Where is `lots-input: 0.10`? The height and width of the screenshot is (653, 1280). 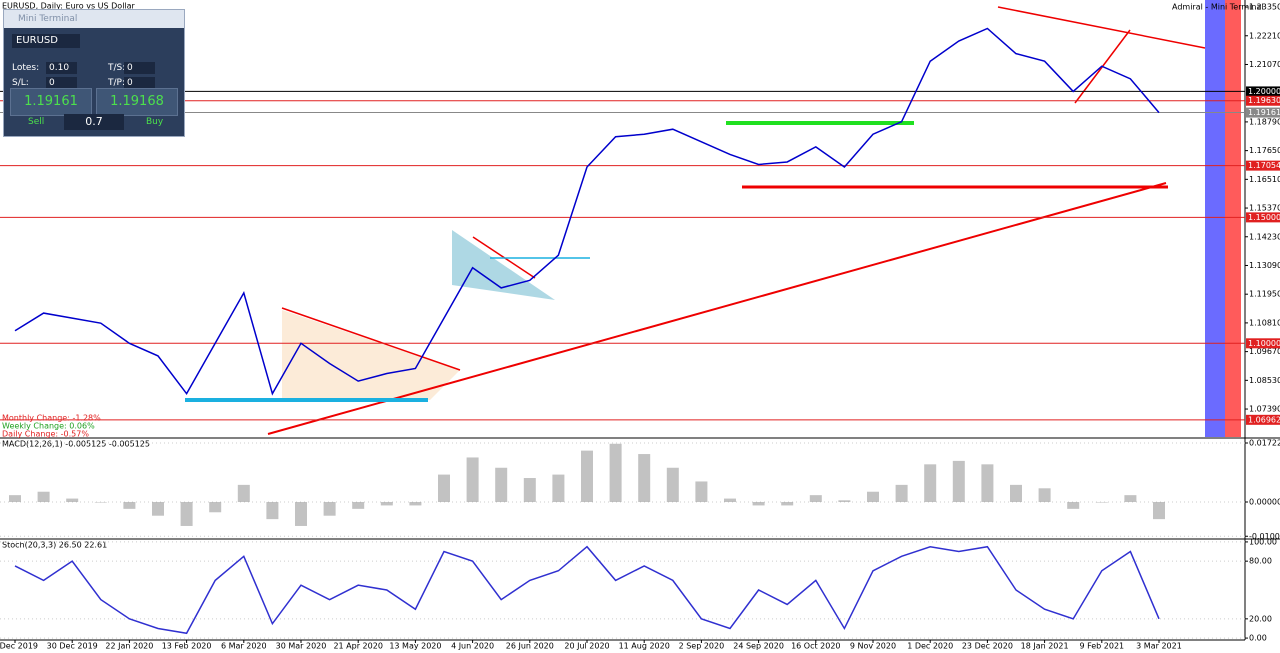 lots-input: 0.10 is located at coordinates (61, 68).